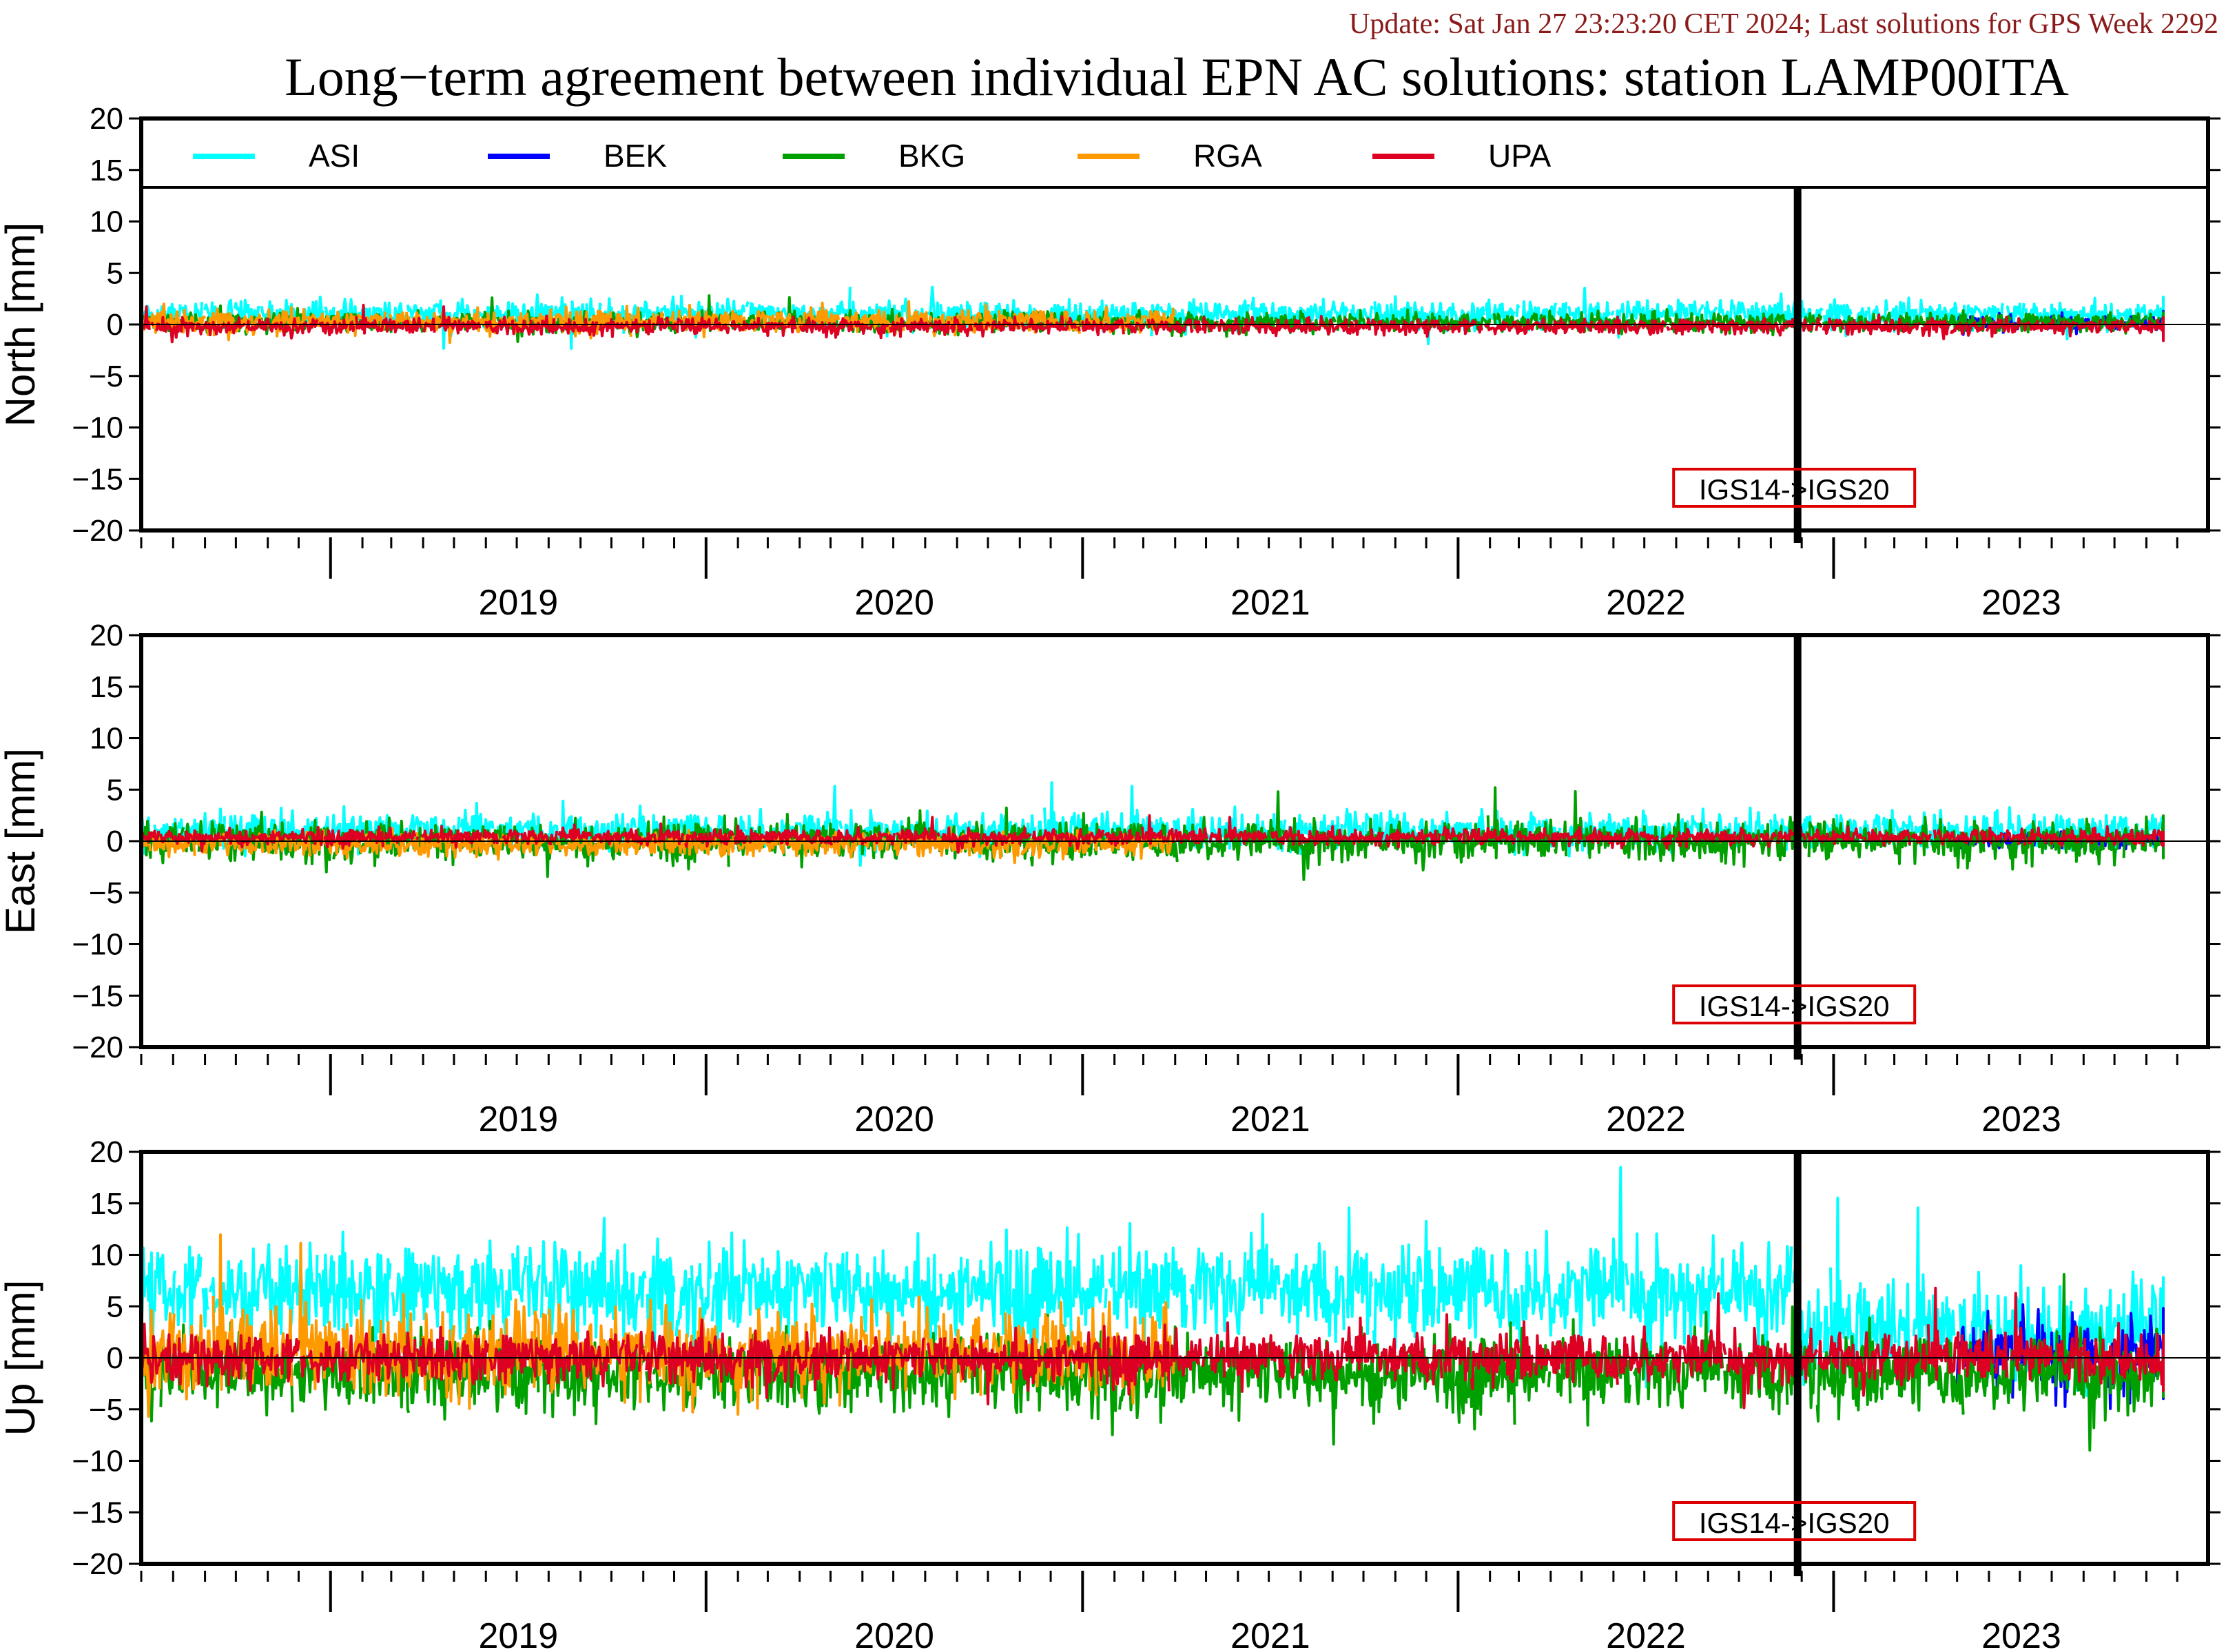 The image size is (2226, 1652). I want to click on legend-label-rga: RGA, so click(1227, 156).